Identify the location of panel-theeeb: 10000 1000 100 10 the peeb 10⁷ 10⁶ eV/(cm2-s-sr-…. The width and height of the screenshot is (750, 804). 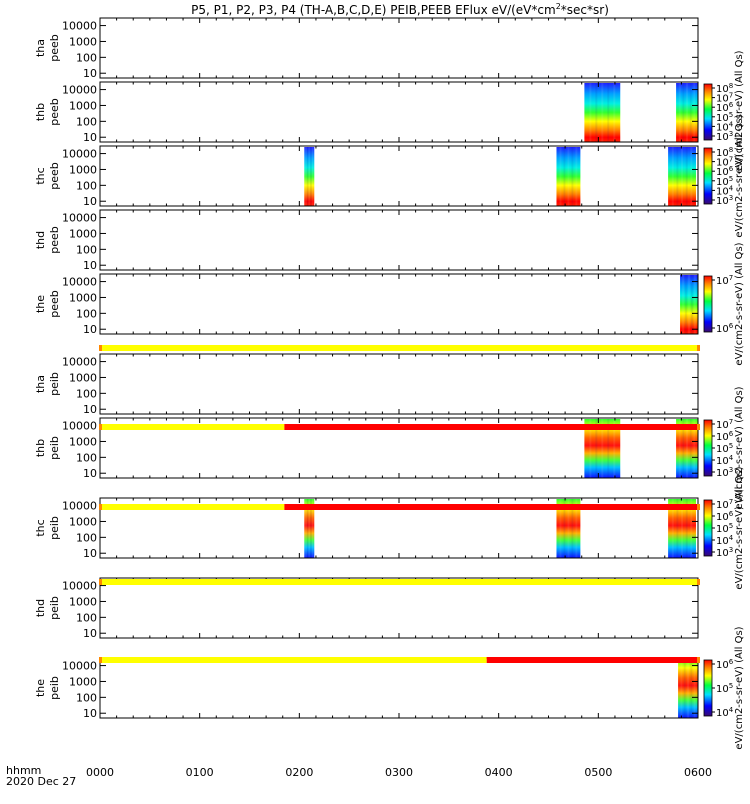
(389, 303).